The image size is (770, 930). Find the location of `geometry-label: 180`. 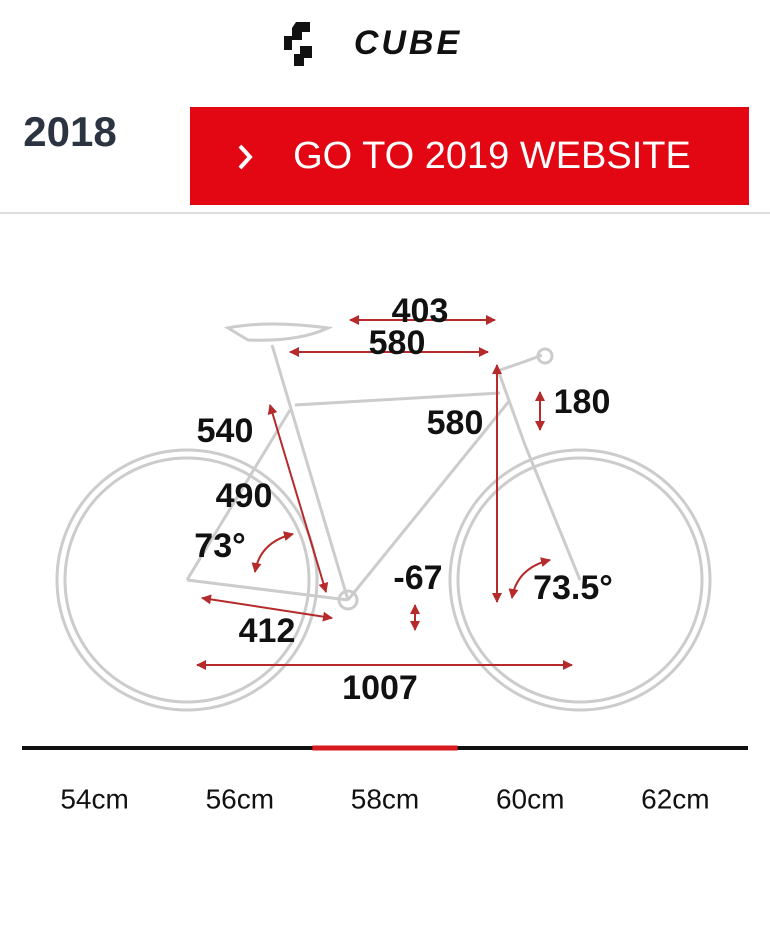

geometry-label: 180 is located at coordinates (582, 402).